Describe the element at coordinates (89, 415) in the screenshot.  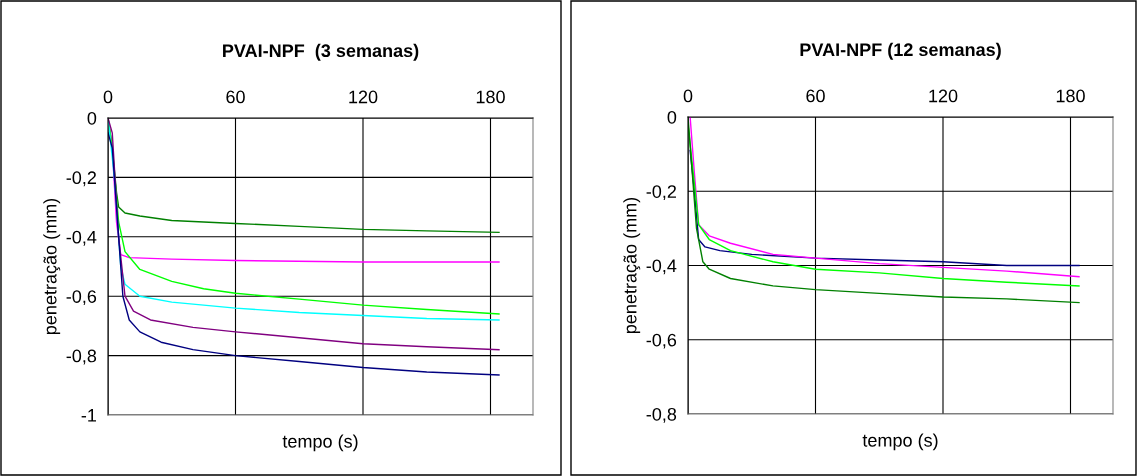
I see `y-tick-label: -1` at that location.